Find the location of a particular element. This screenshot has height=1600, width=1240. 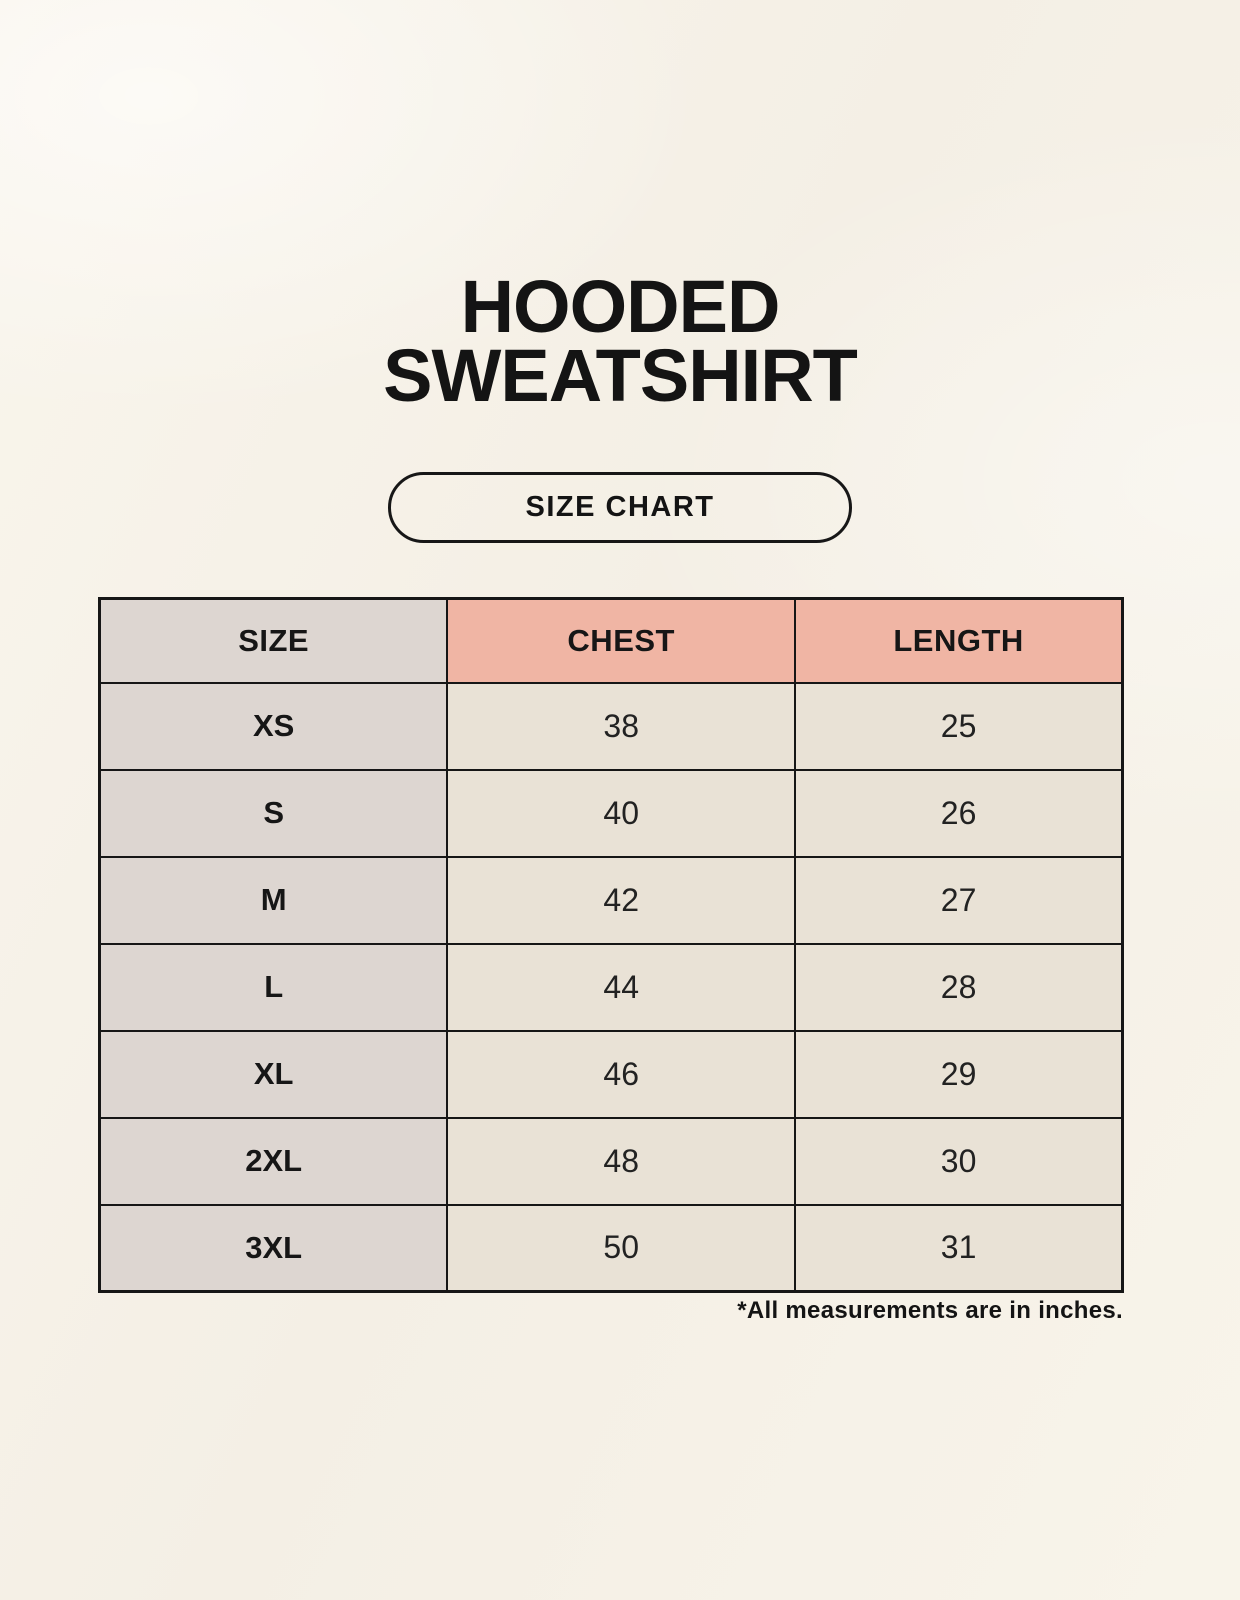

chest-cell: 40 is located at coordinates (621, 813).